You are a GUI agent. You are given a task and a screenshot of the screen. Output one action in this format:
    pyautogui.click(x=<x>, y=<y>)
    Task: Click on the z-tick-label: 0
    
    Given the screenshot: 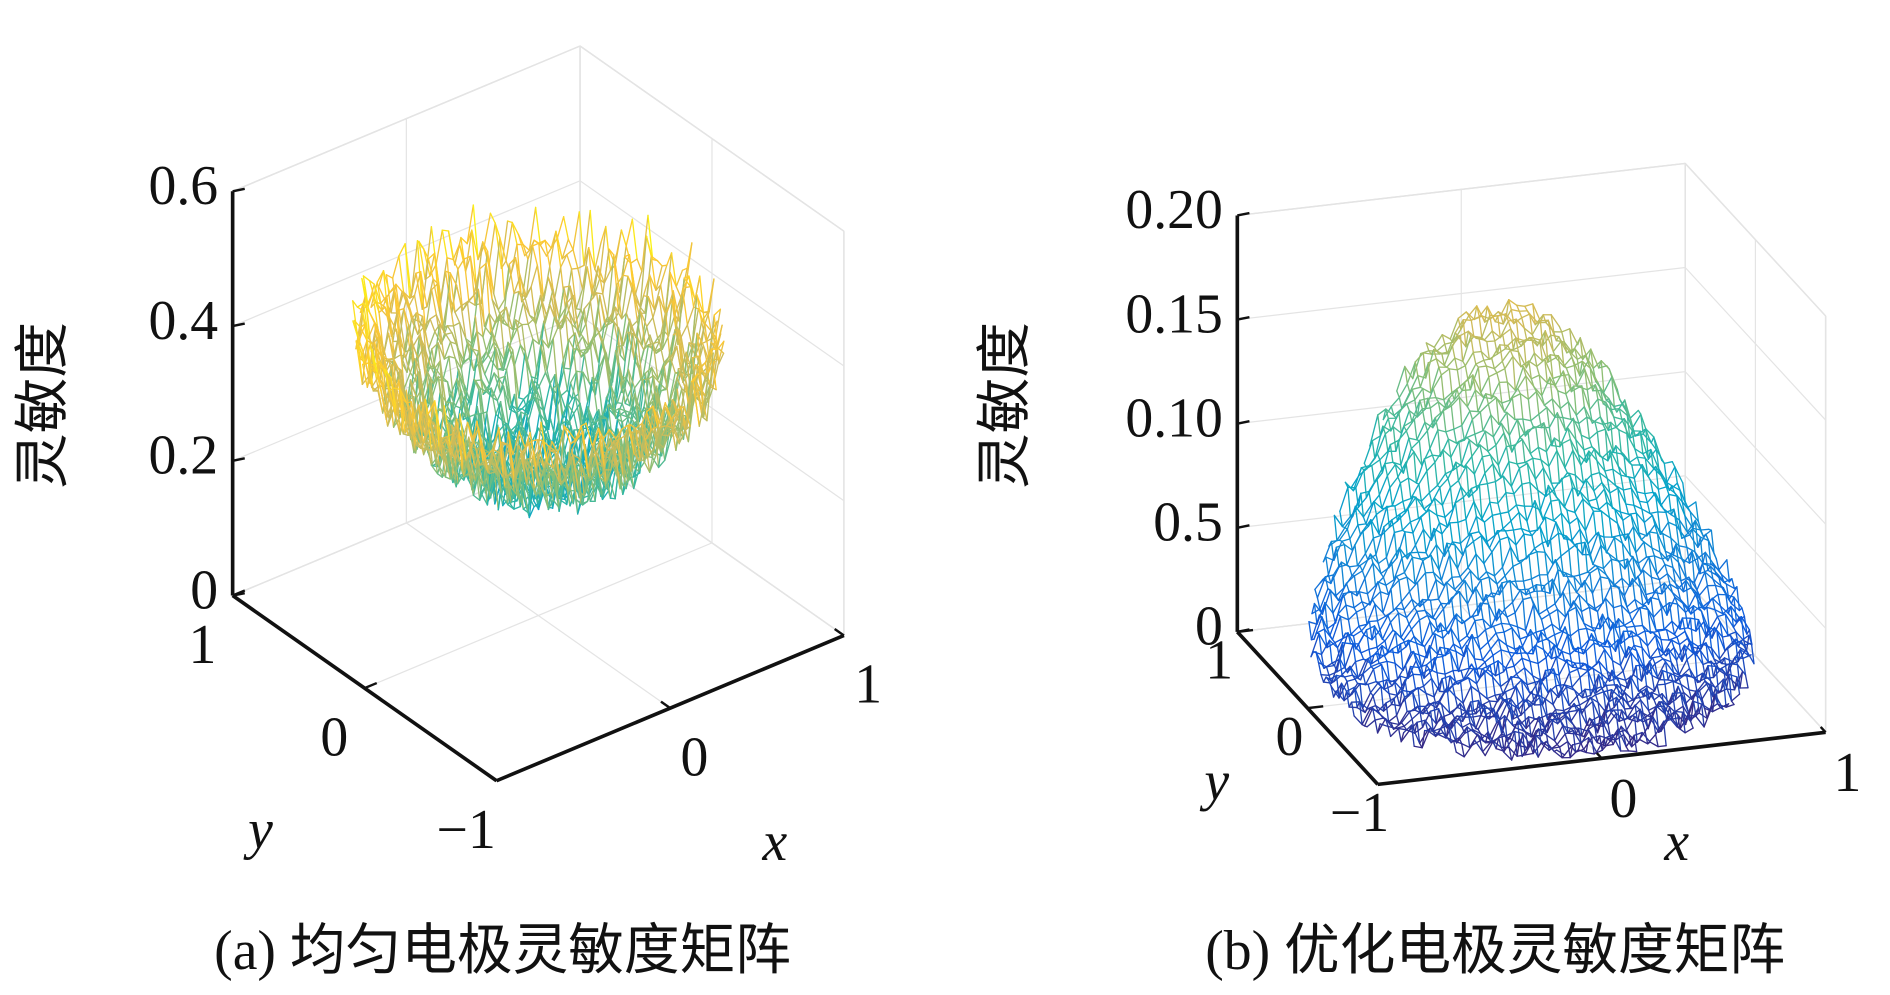 What is the action you would take?
    pyautogui.click(x=204, y=590)
    